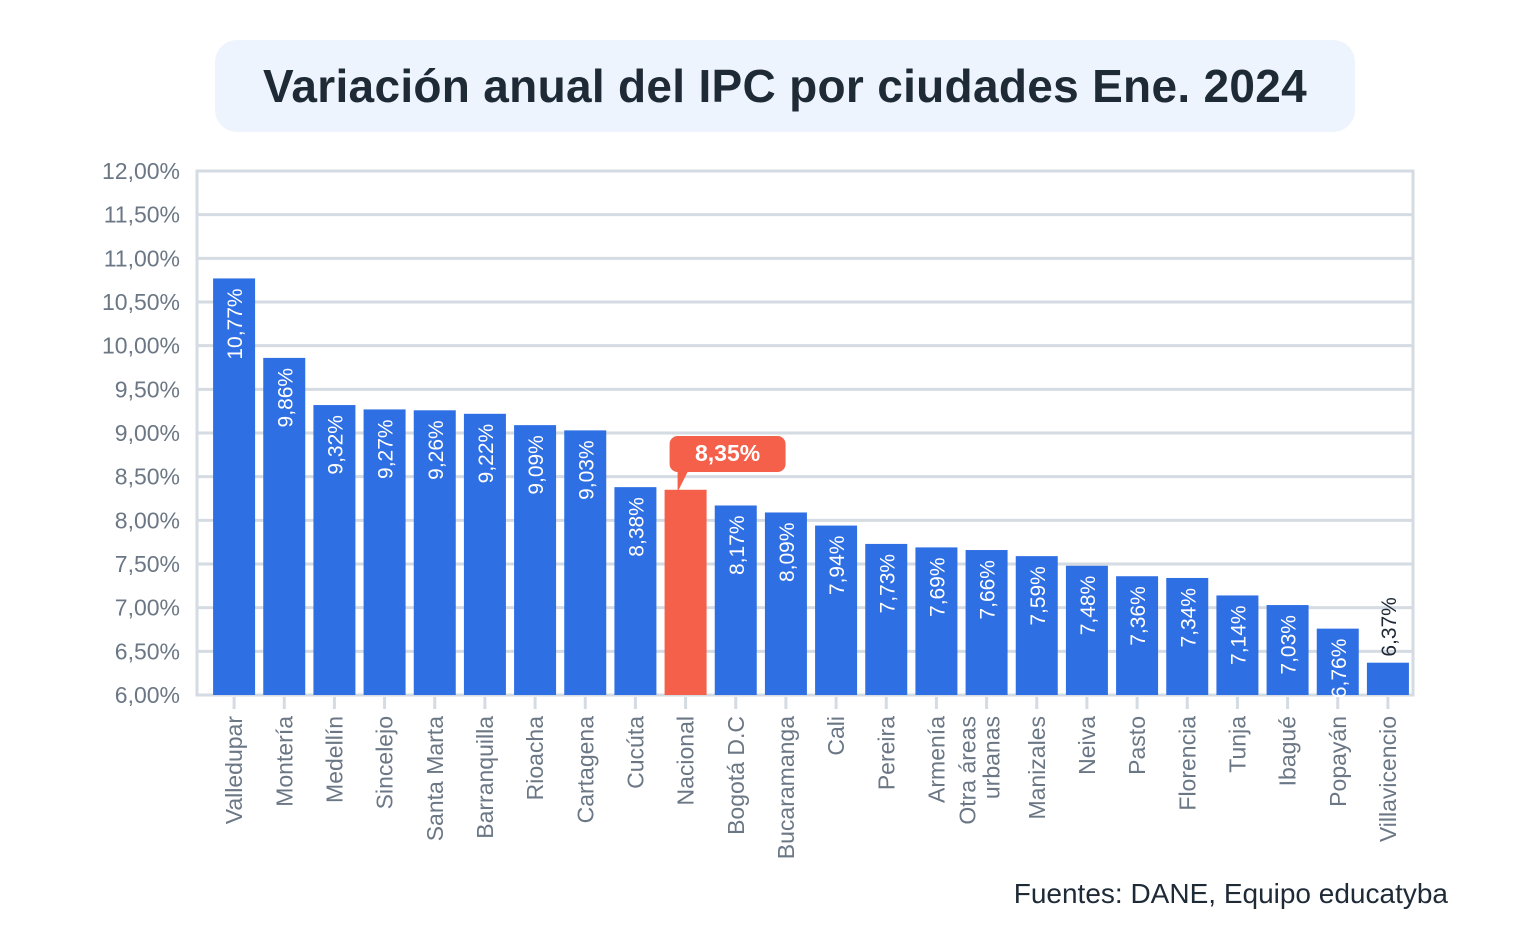  What do you see at coordinates (1389, 627) in the screenshot?
I see `data-label: 6,37%` at bounding box center [1389, 627].